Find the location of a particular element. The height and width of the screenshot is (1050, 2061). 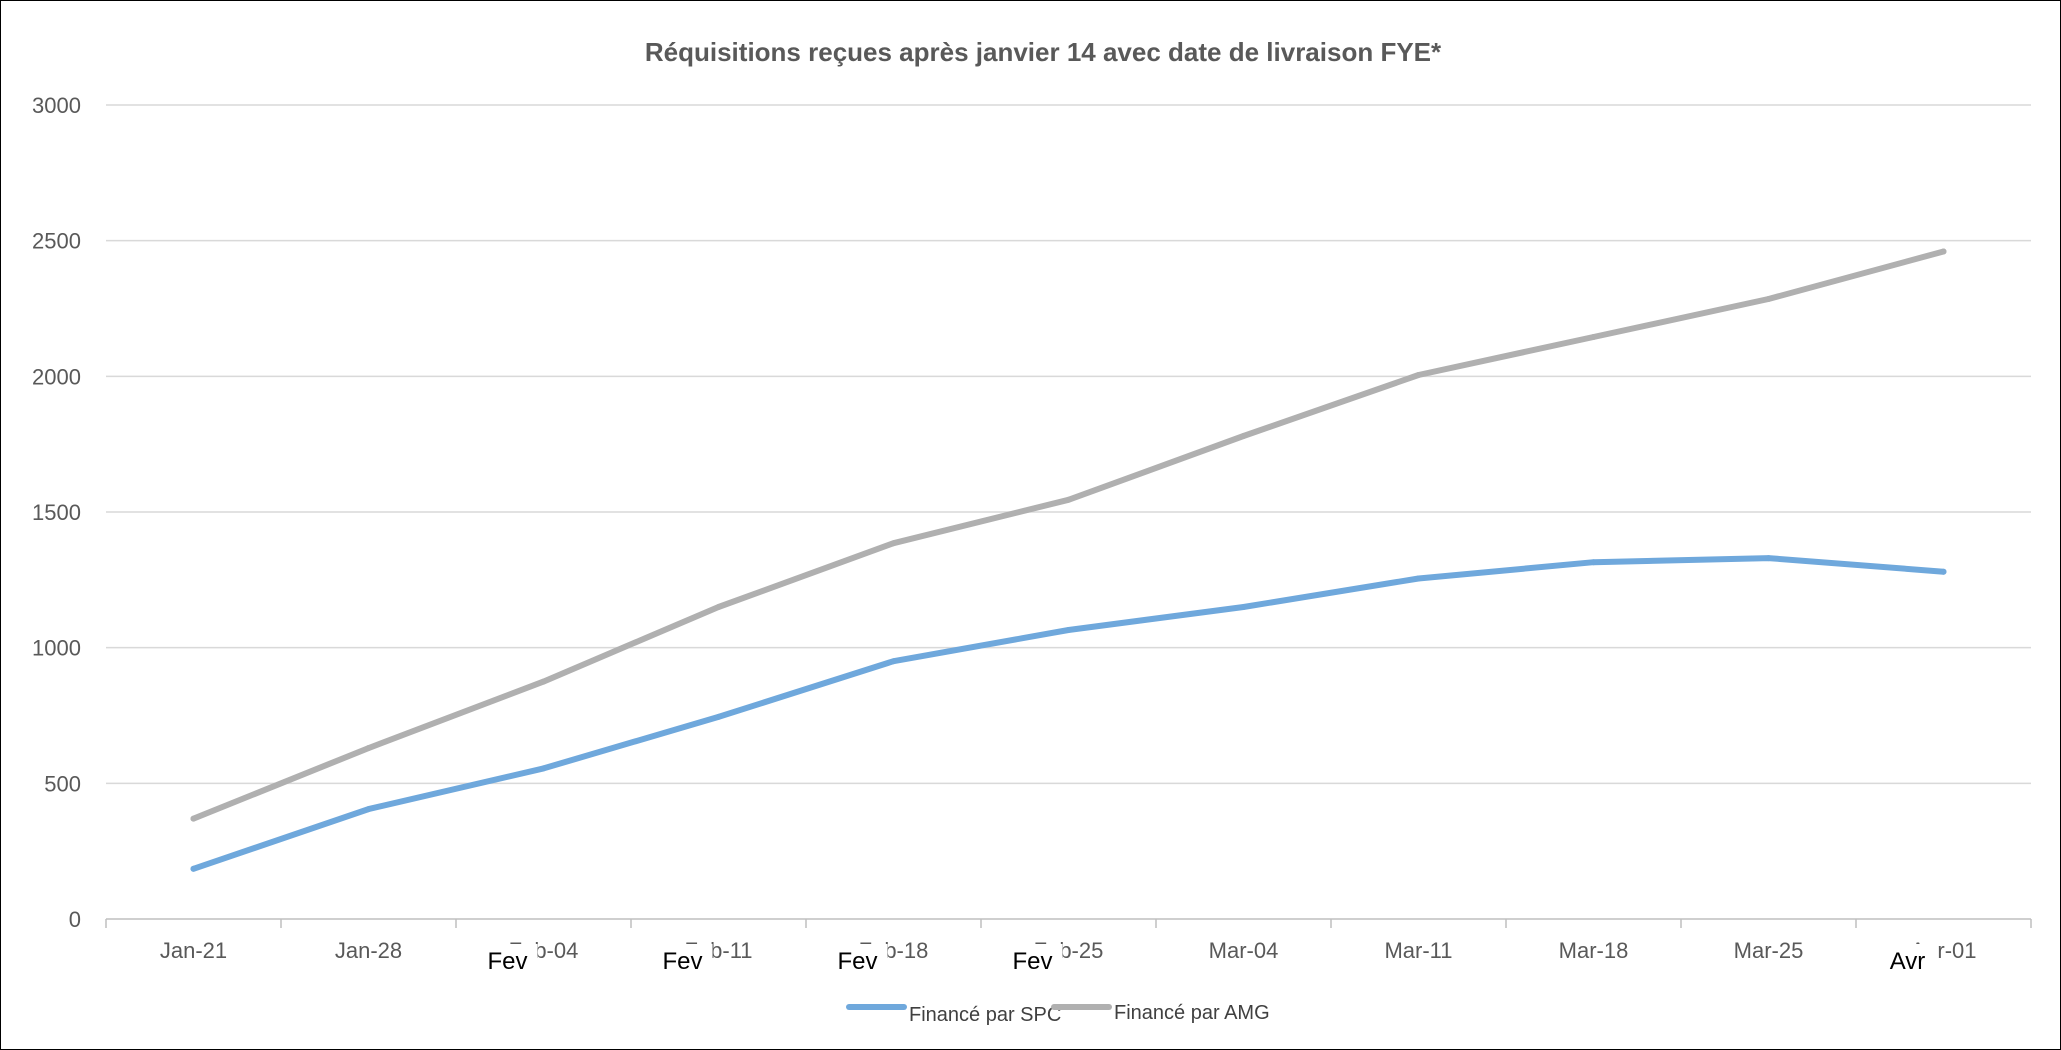

y-tick-label: 2000 is located at coordinates (56, 376).